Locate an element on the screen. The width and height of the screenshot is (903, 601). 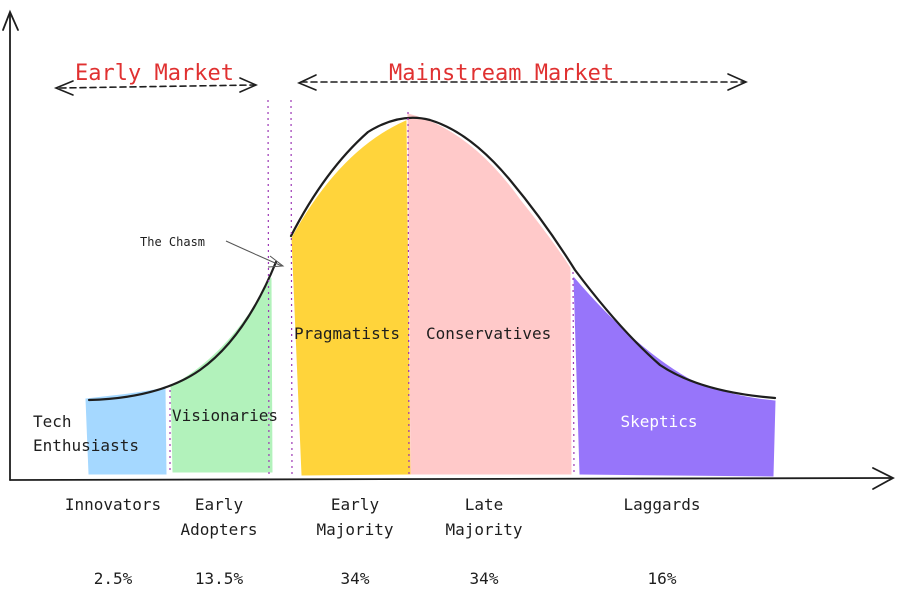
segment-label-conservatives: Conservatives is located at coordinates (488, 333).